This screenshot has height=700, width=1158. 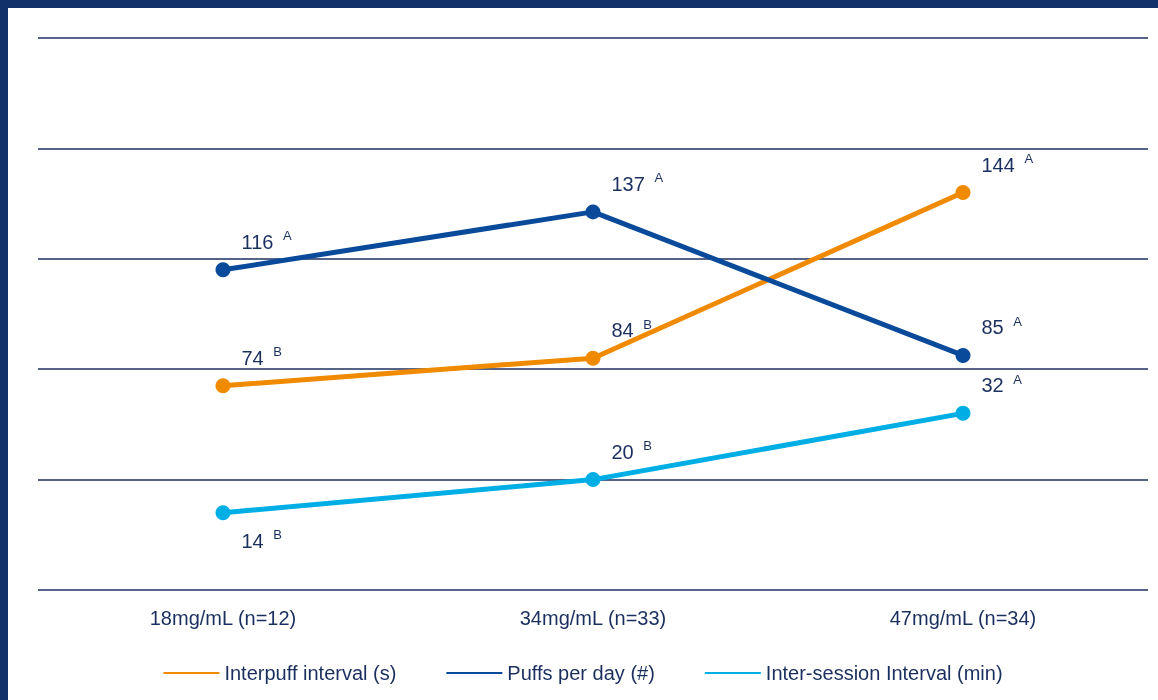 What do you see at coordinates (1002, 384) in the screenshot?
I see `data-label: 32 A` at bounding box center [1002, 384].